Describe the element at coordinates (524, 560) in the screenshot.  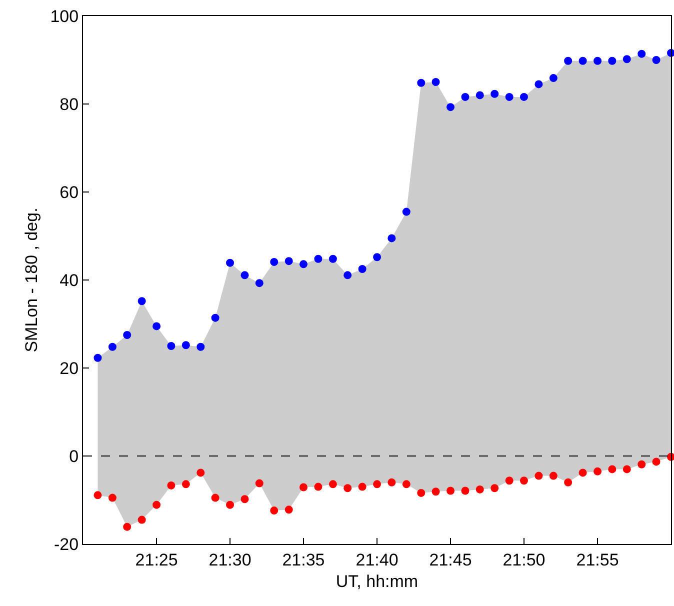
I see `x-tick-label: 21:50` at that location.